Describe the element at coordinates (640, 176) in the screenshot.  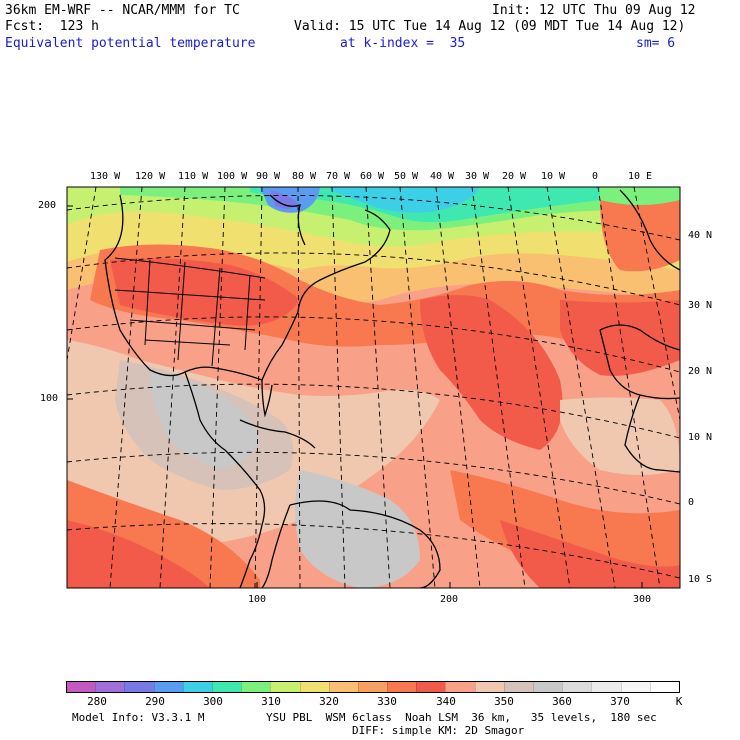
I see `lon-label: 10 E` at that location.